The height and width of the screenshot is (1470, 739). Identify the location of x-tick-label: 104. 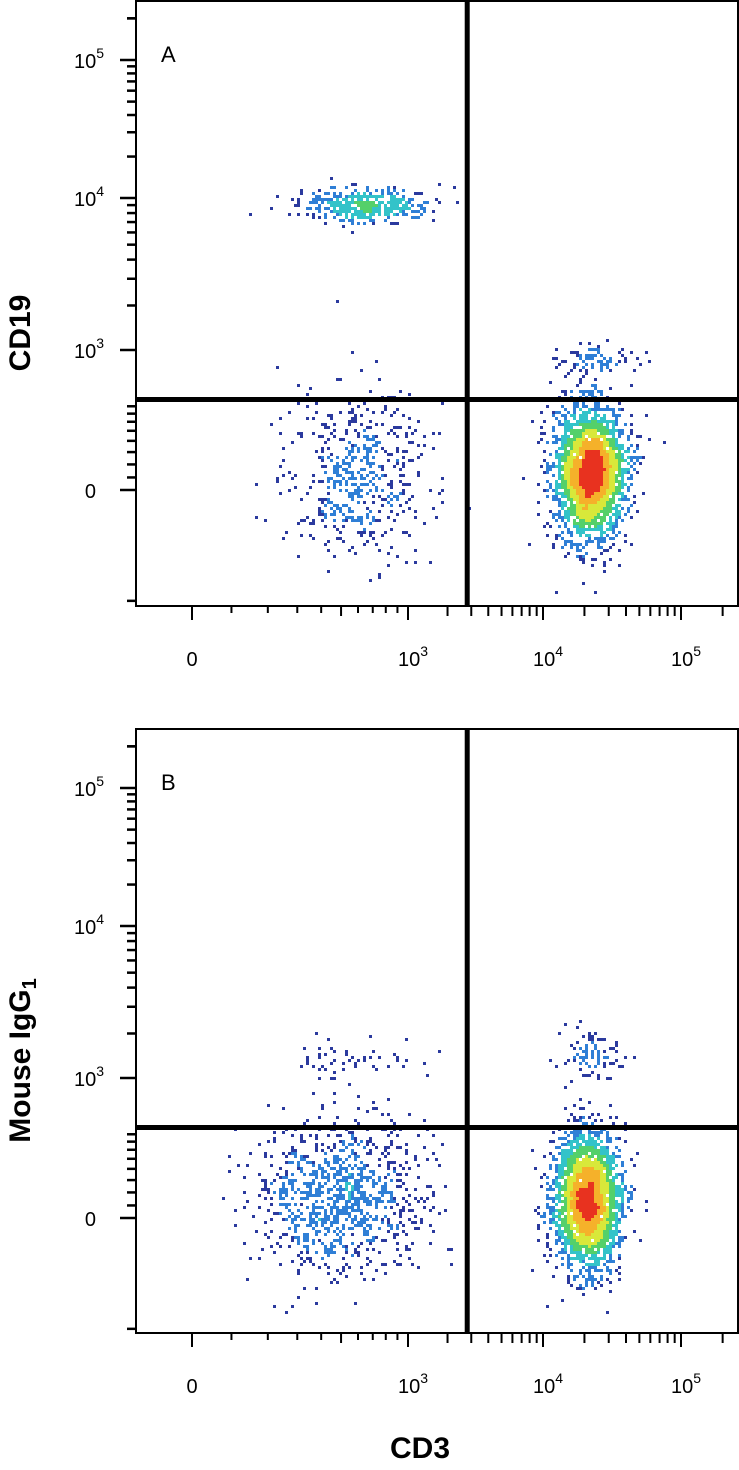
(548, 1384).